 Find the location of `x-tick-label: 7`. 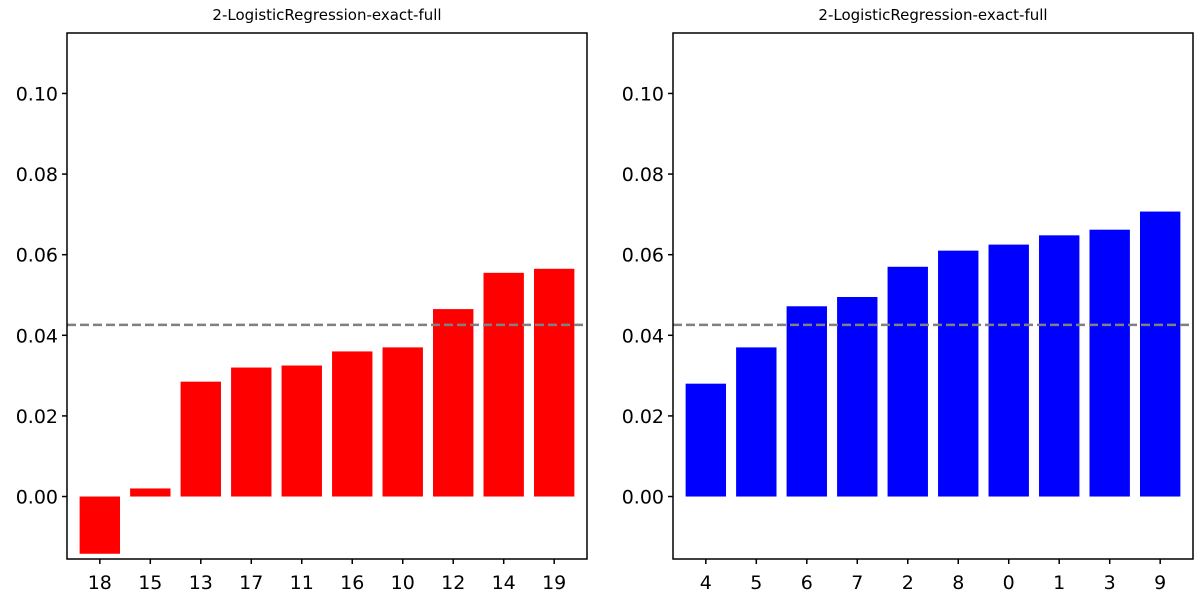

x-tick-label: 7 is located at coordinates (857, 583).